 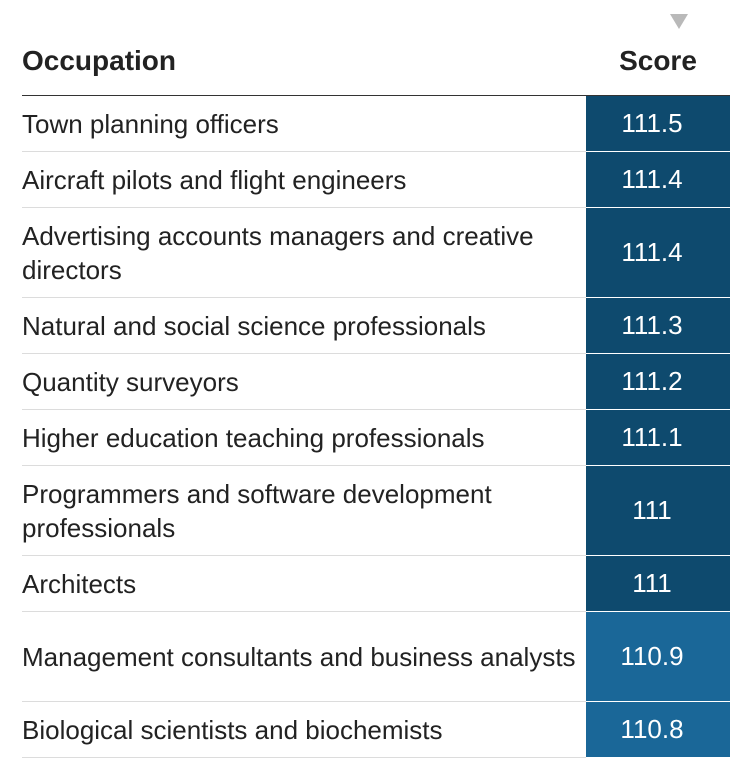 What do you see at coordinates (658, 326) in the screenshot?
I see `score-cell: 111.3` at bounding box center [658, 326].